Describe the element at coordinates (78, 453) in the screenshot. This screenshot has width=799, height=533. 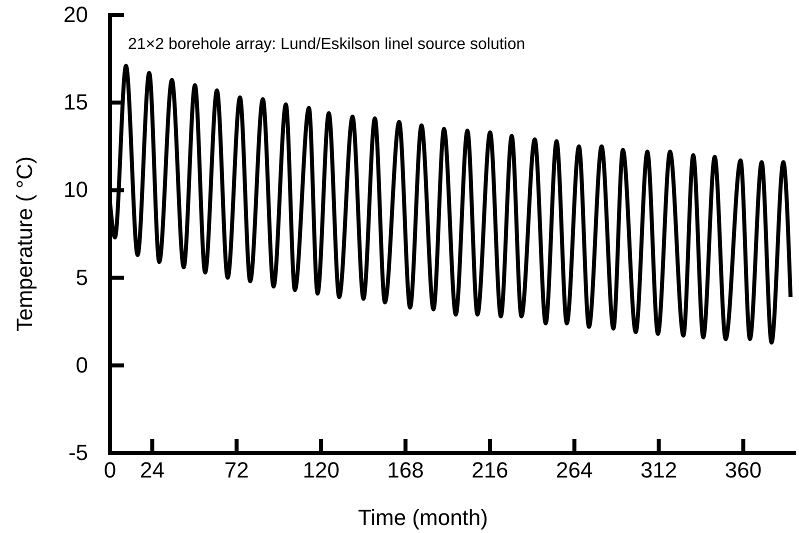
I see `y-tick-label: -5` at that location.